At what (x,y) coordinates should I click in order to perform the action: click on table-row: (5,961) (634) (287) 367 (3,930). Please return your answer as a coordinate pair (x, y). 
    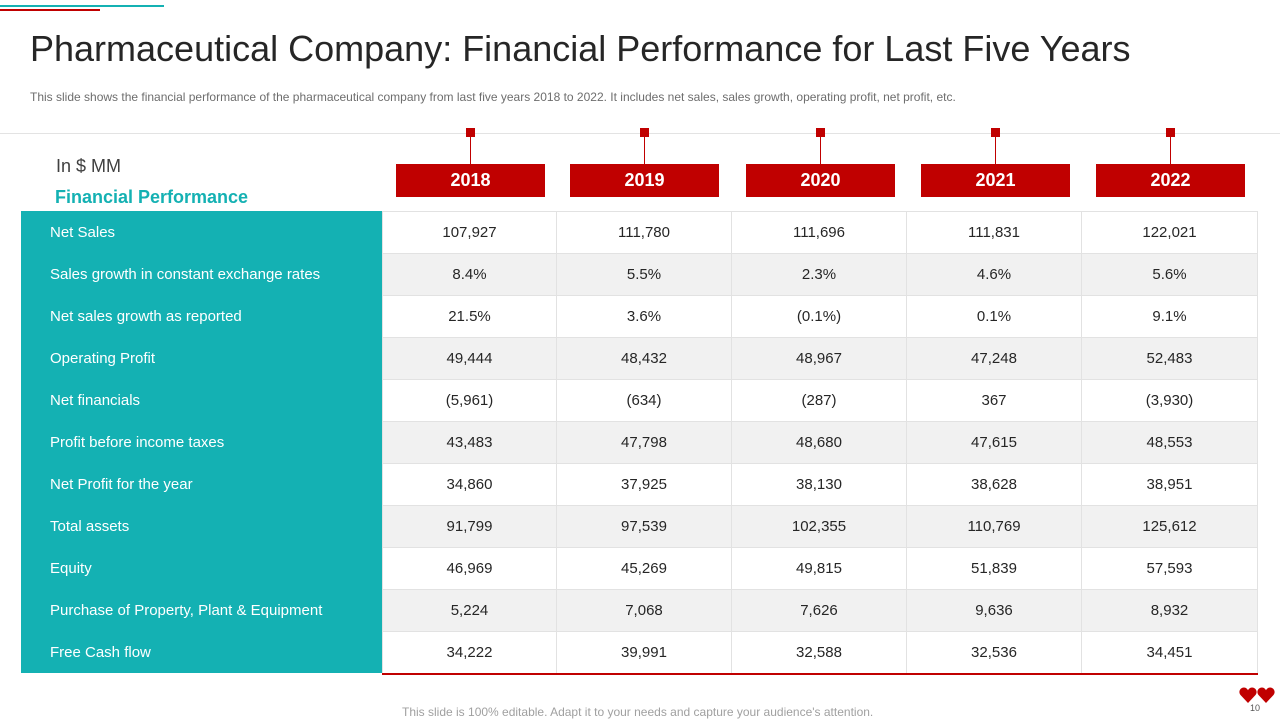
    Looking at the image, I should click on (820, 400).